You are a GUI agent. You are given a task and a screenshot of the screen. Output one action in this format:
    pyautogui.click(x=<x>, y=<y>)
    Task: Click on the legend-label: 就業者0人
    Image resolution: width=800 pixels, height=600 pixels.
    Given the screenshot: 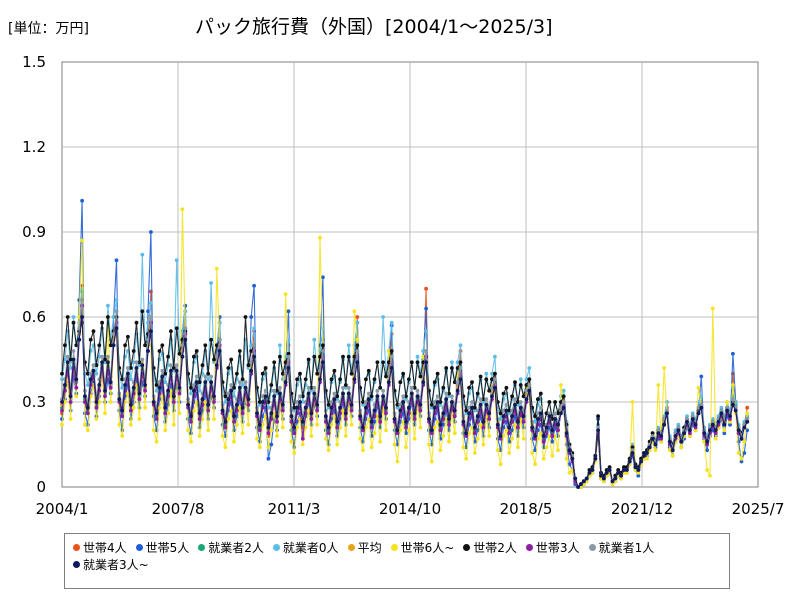 What is the action you would take?
    pyautogui.click(x=310, y=548)
    